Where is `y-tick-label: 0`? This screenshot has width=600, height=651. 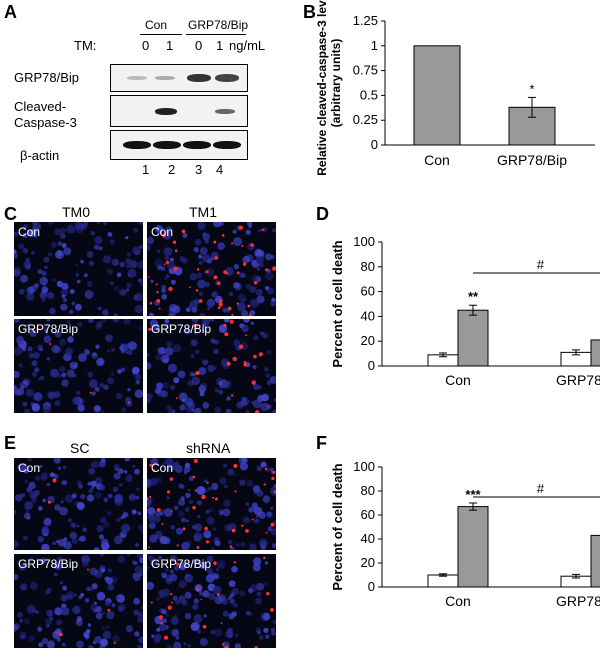
y-tick-label: 0 is located at coordinates (374, 144).